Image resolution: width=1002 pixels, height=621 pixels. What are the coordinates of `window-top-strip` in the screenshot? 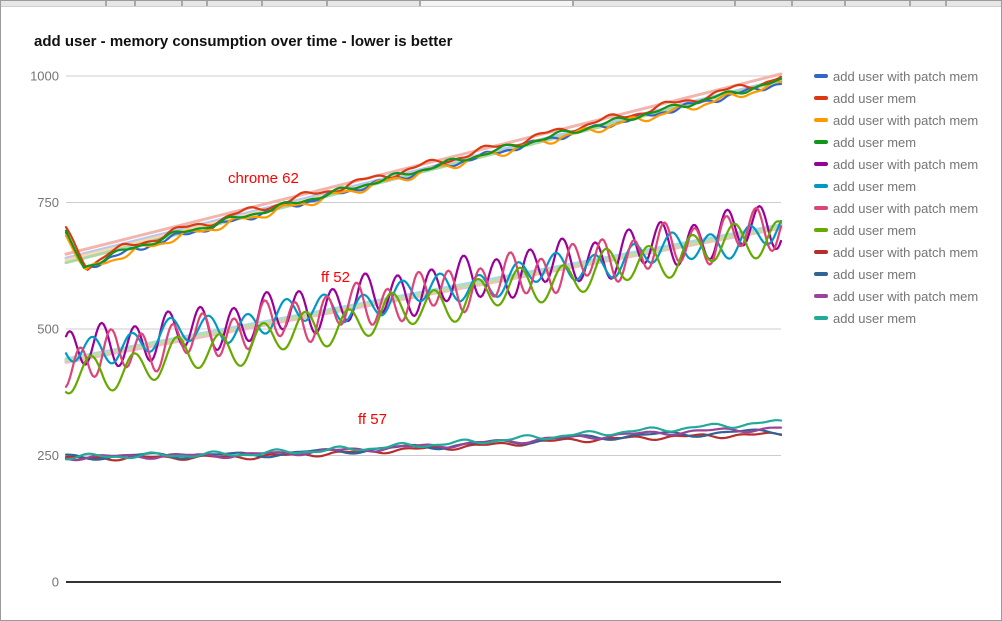 It's located at (501, 4).